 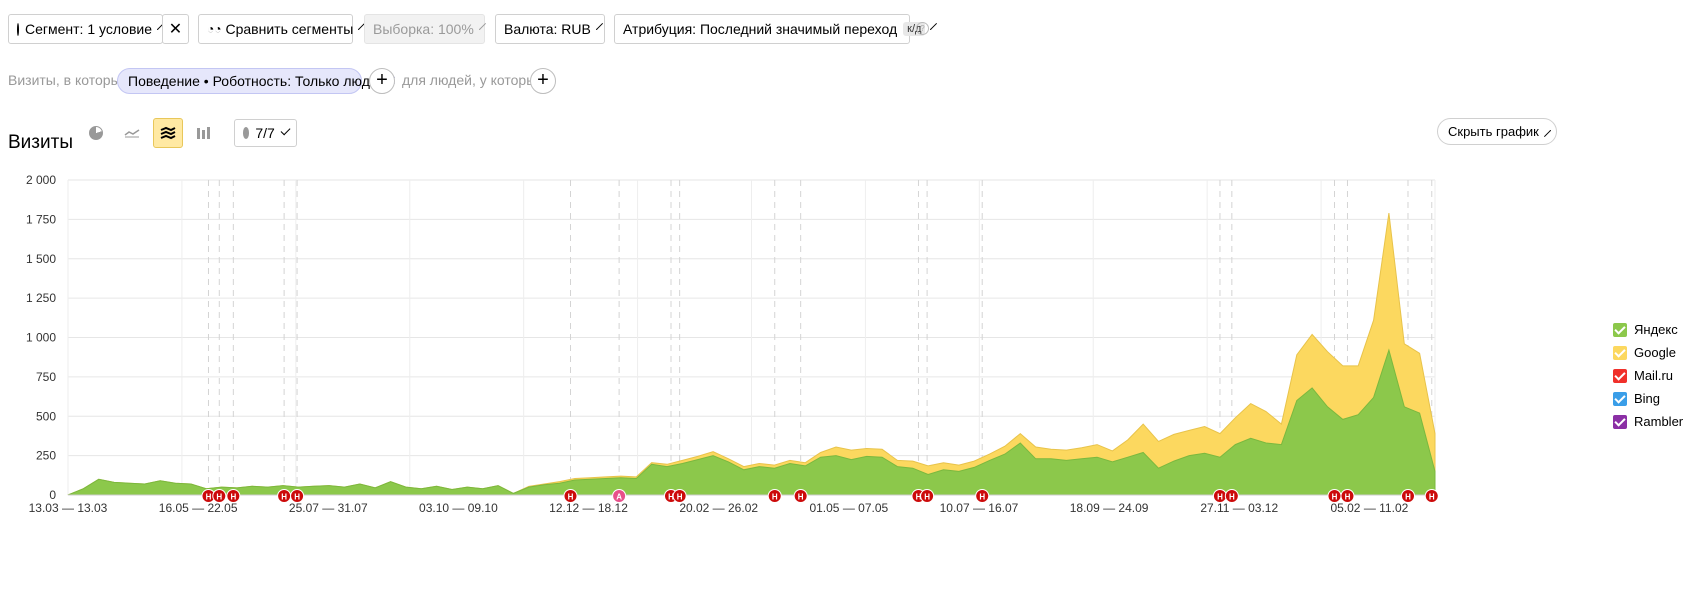 What do you see at coordinates (246, 133) in the screenshot?
I see `comment-icon` at bounding box center [246, 133].